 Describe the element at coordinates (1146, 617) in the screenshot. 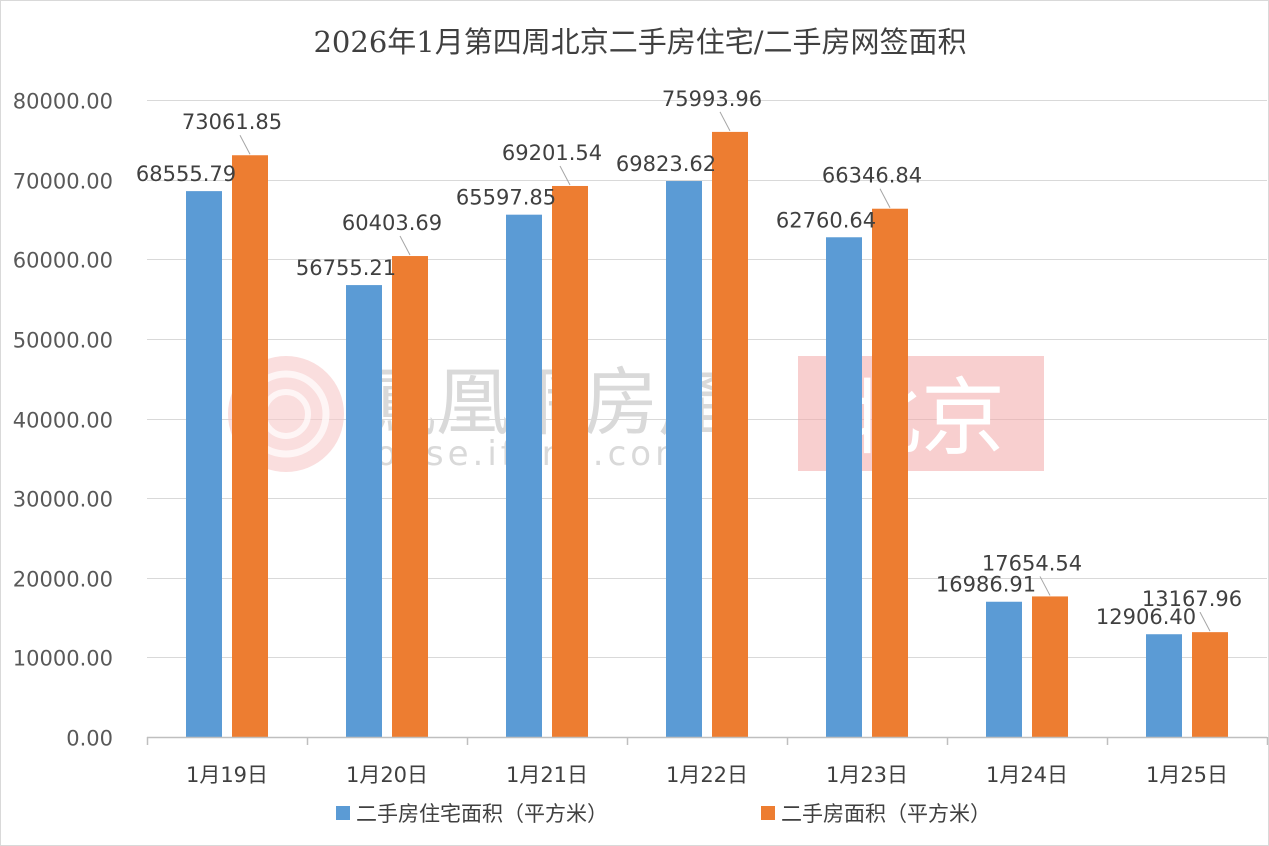

I see `data-label: 12906.40` at that location.